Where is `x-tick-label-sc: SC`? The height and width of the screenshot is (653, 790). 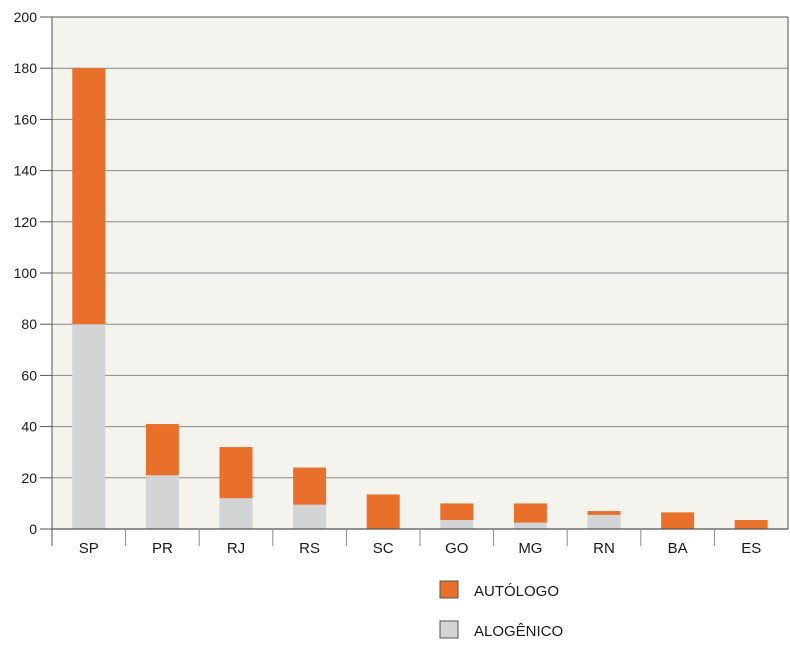 x-tick-label-sc: SC is located at coordinates (383, 548).